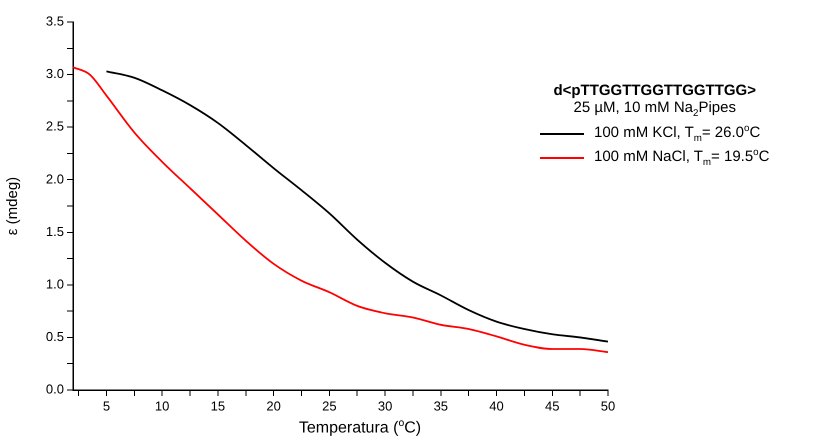 This screenshot has height=443, width=824. What do you see at coordinates (385, 406) in the screenshot?
I see `x-tick-label: 30` at bounding box center [385, 406].